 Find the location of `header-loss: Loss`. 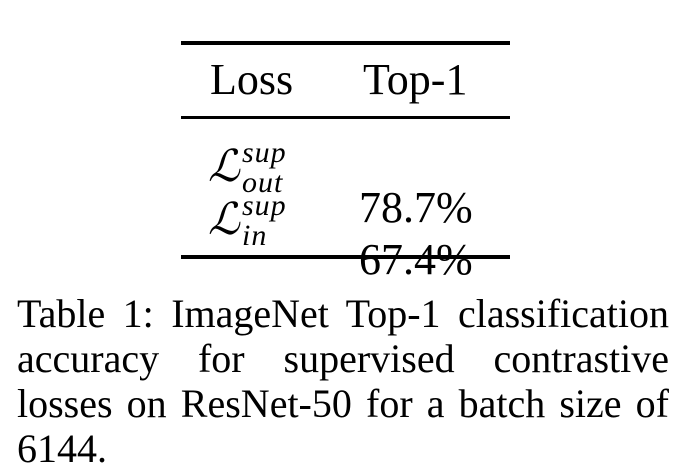

header-loss: Loss is located at coordinates (252, 79).